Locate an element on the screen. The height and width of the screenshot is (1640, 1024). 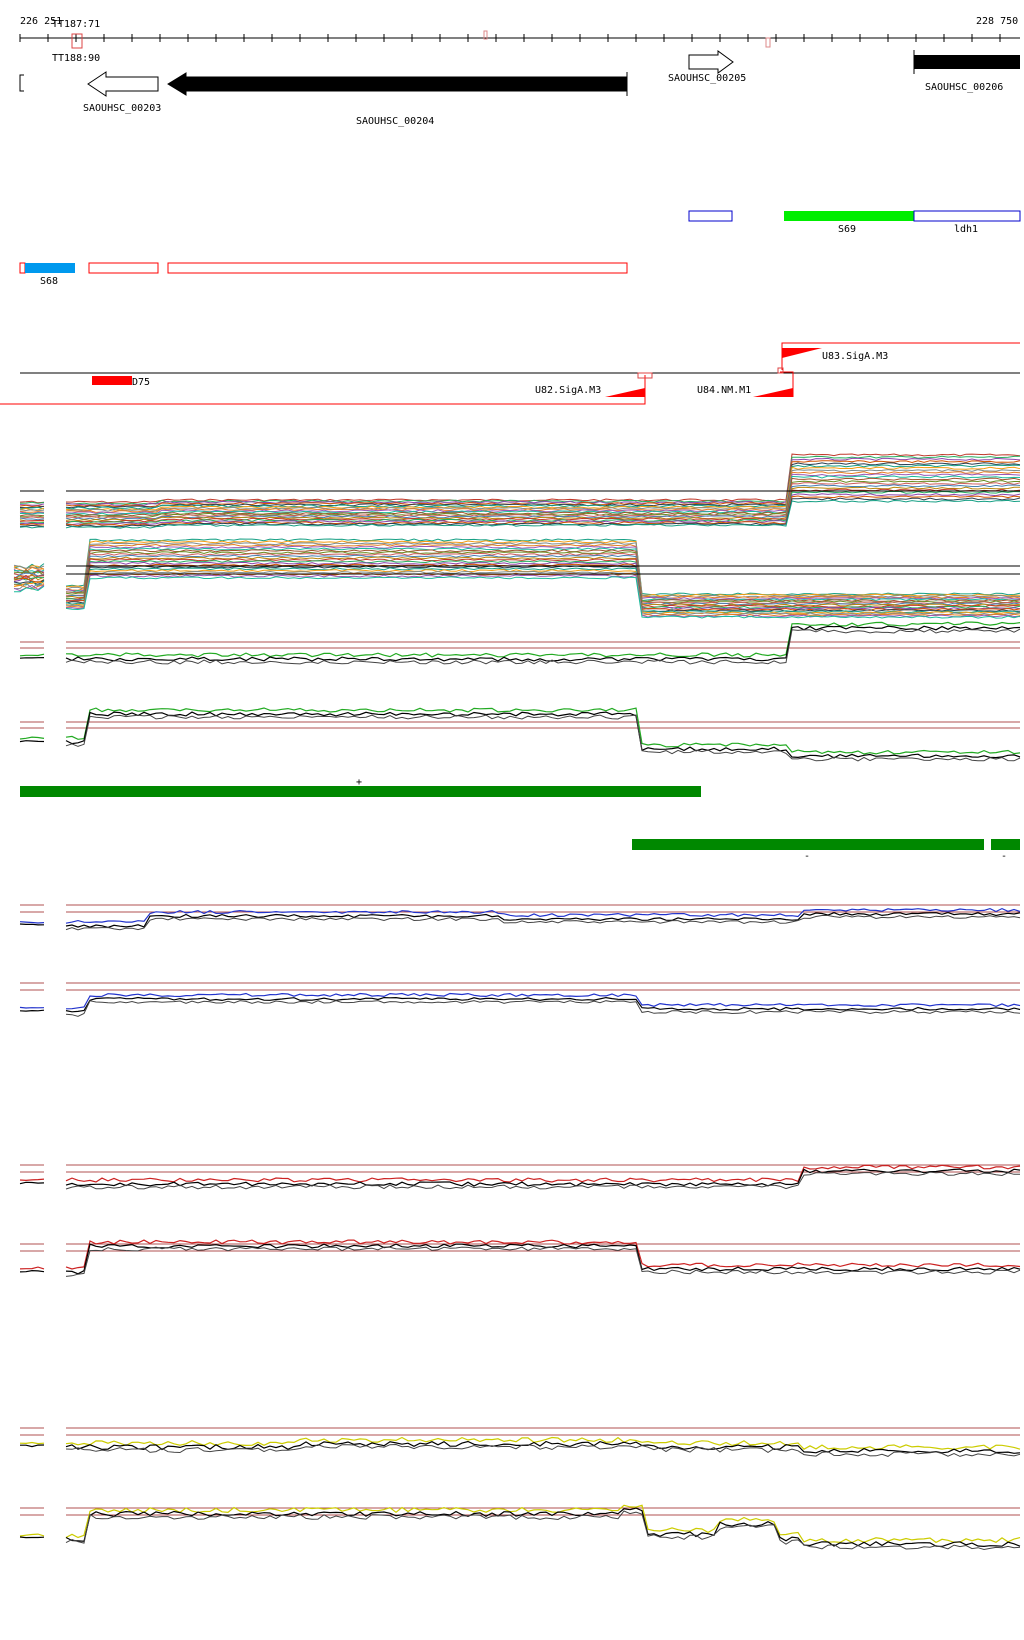
segment-minus-marker: - is located at coordinates (807, 856).